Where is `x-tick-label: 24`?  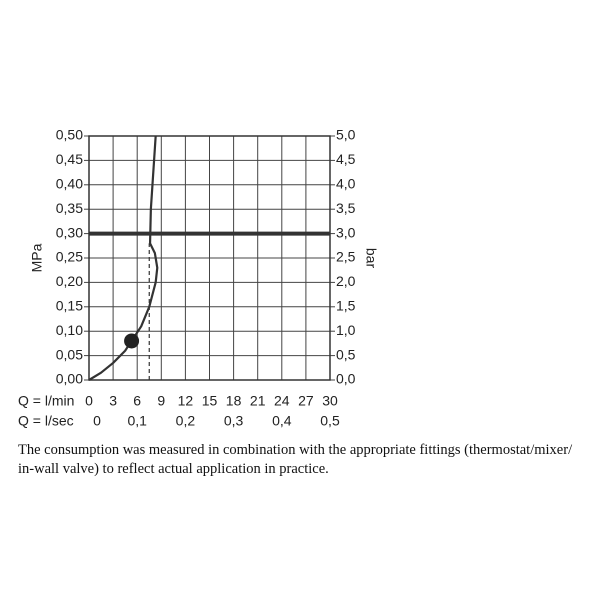
x-tick-label: 24 is located at coordinates (282, 401).